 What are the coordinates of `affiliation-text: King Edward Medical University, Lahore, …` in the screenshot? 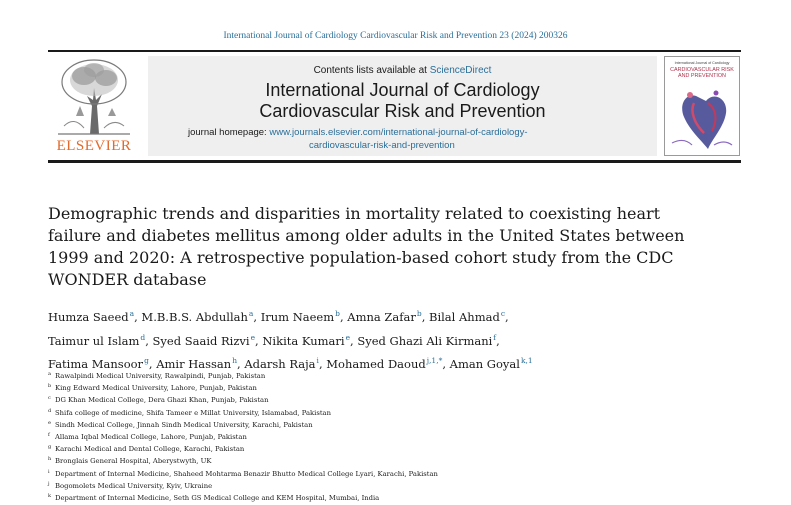 It's located at (156, 388).